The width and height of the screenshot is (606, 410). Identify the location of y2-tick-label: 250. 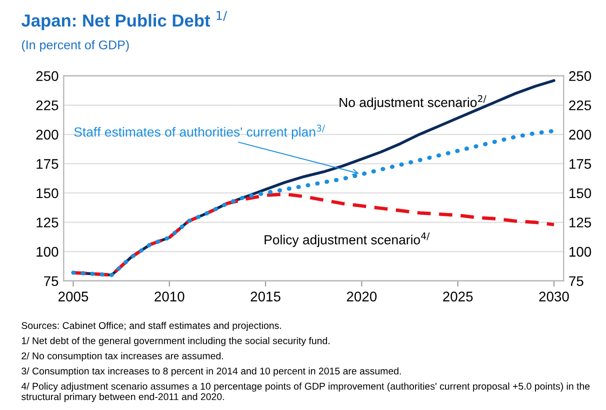
(580, 76).